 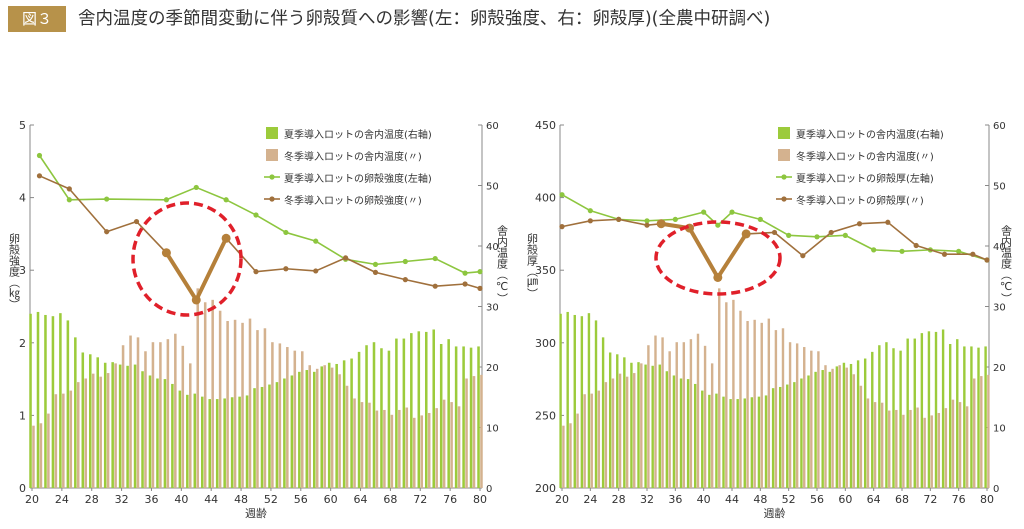 What do you see at coordinates (92, 499) in the screenshot?
I see `x-tick-label: 28` at bounding box center [92, 499].